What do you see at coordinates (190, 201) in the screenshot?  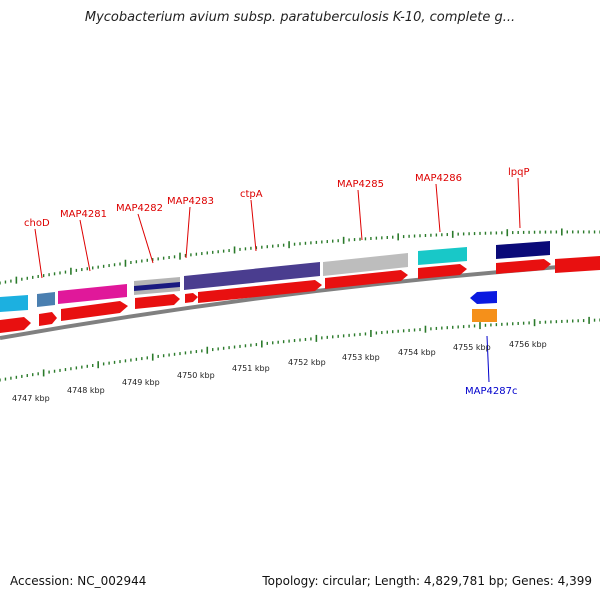 I see `gene-label: MAP4283` at bounding box center [190, 201].